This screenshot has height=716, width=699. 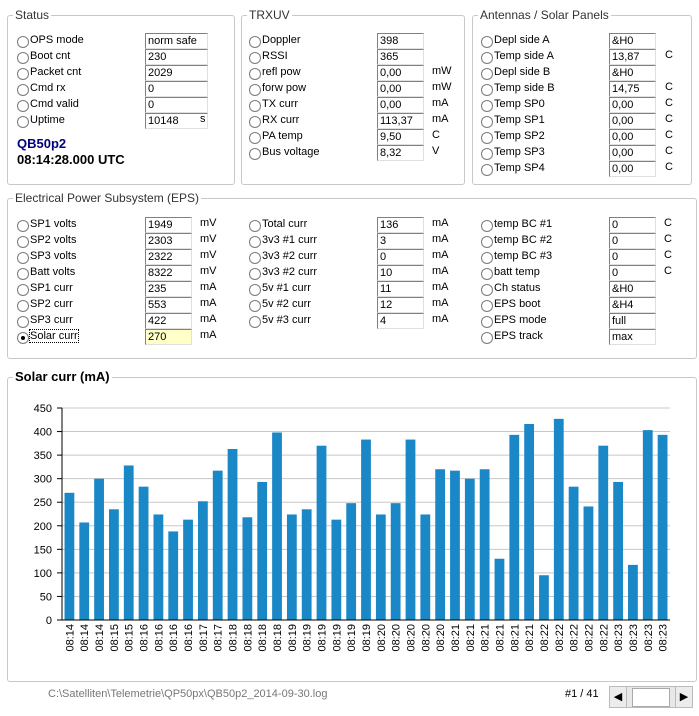 What do you see at coordinates (400, 305) in the screenshot?
I see `value-field: 12` at bounding box center [400, 305].